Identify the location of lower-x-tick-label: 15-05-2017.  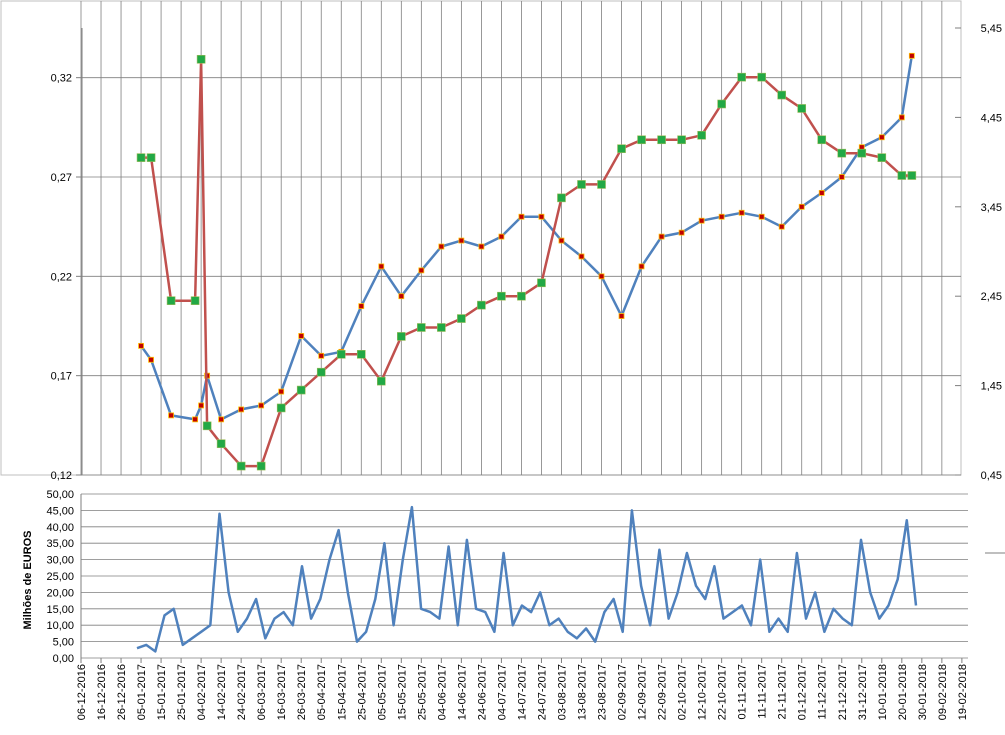
(402, 692).